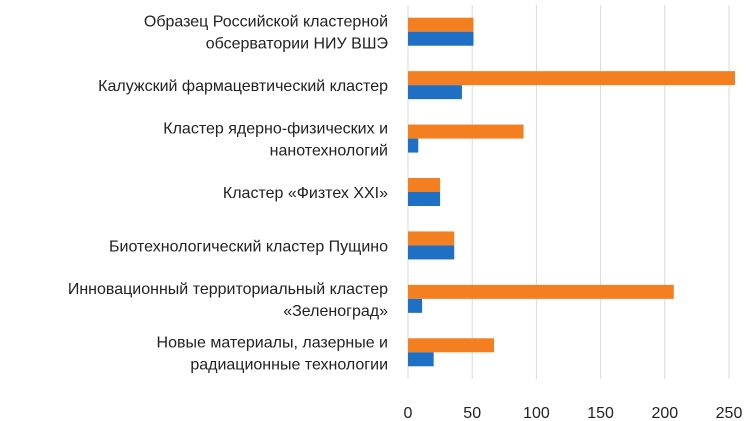  I want to click on category-label: Образец Российской кластерной, so click(266, 22).